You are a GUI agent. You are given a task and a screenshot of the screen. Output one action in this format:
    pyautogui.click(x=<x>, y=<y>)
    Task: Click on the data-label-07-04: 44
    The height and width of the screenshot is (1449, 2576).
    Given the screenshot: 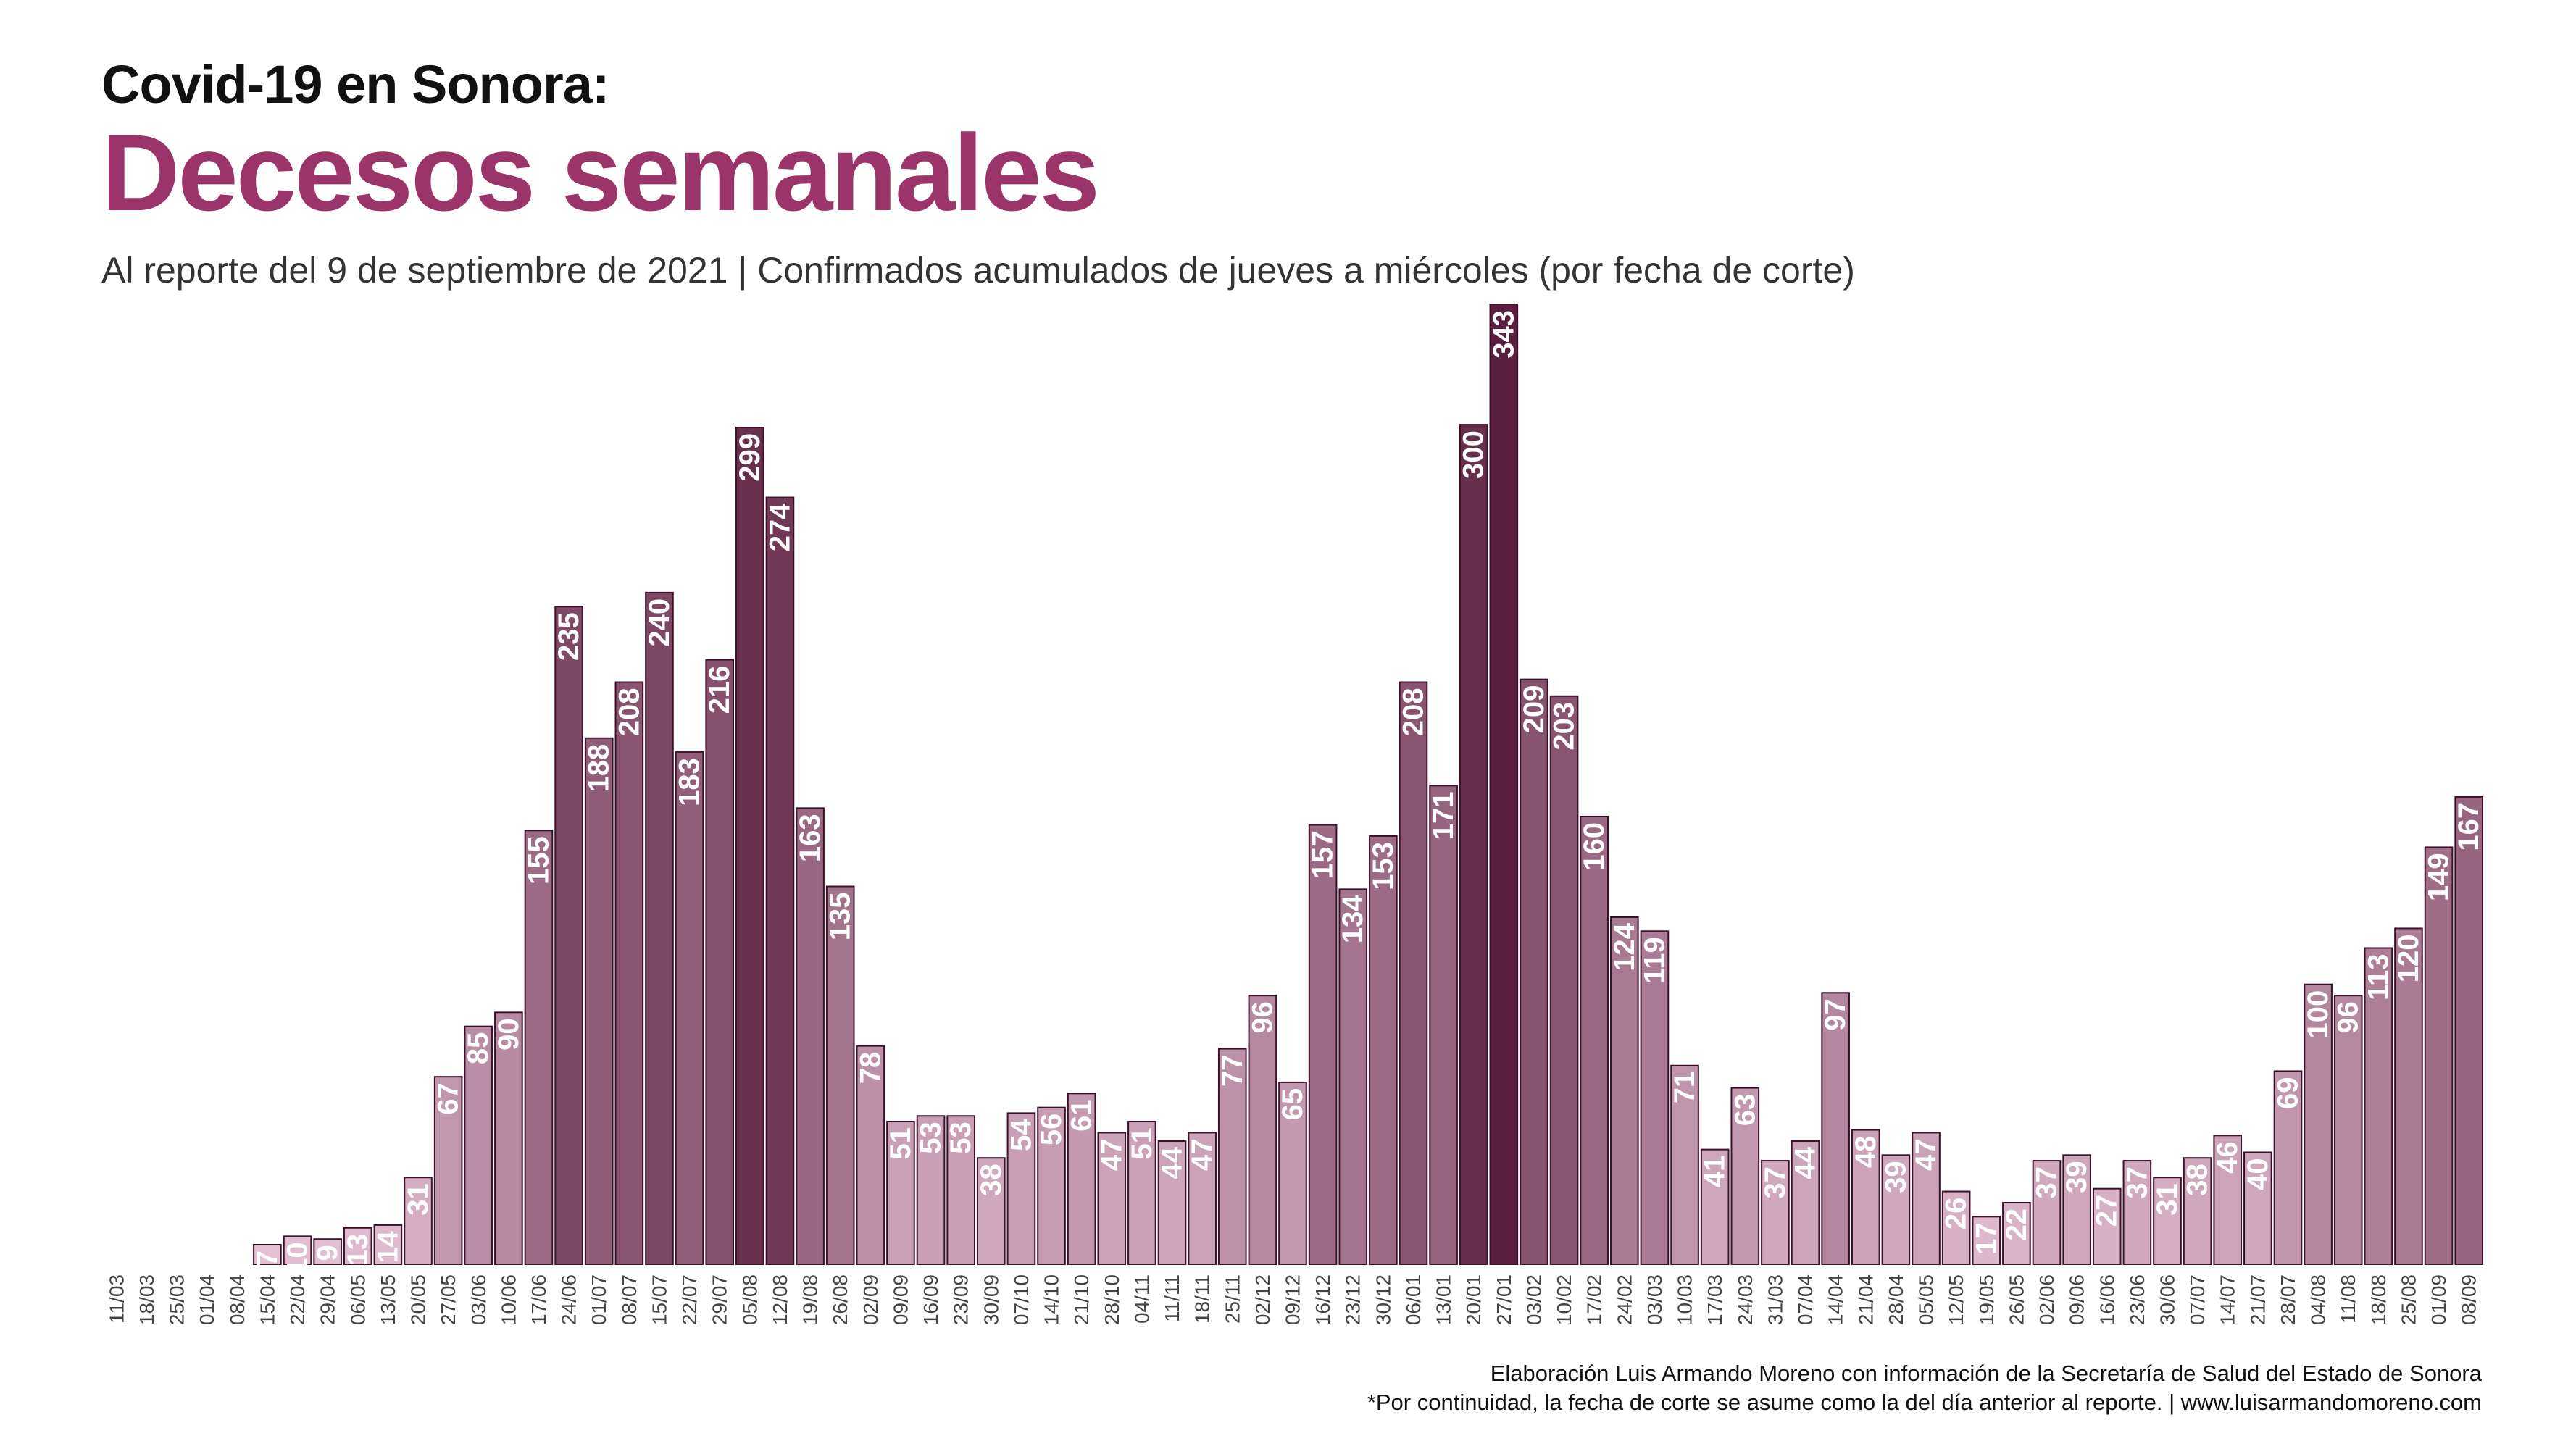 What is the action you would take?
    pyautogui.click(x=1806, y=1163)
    